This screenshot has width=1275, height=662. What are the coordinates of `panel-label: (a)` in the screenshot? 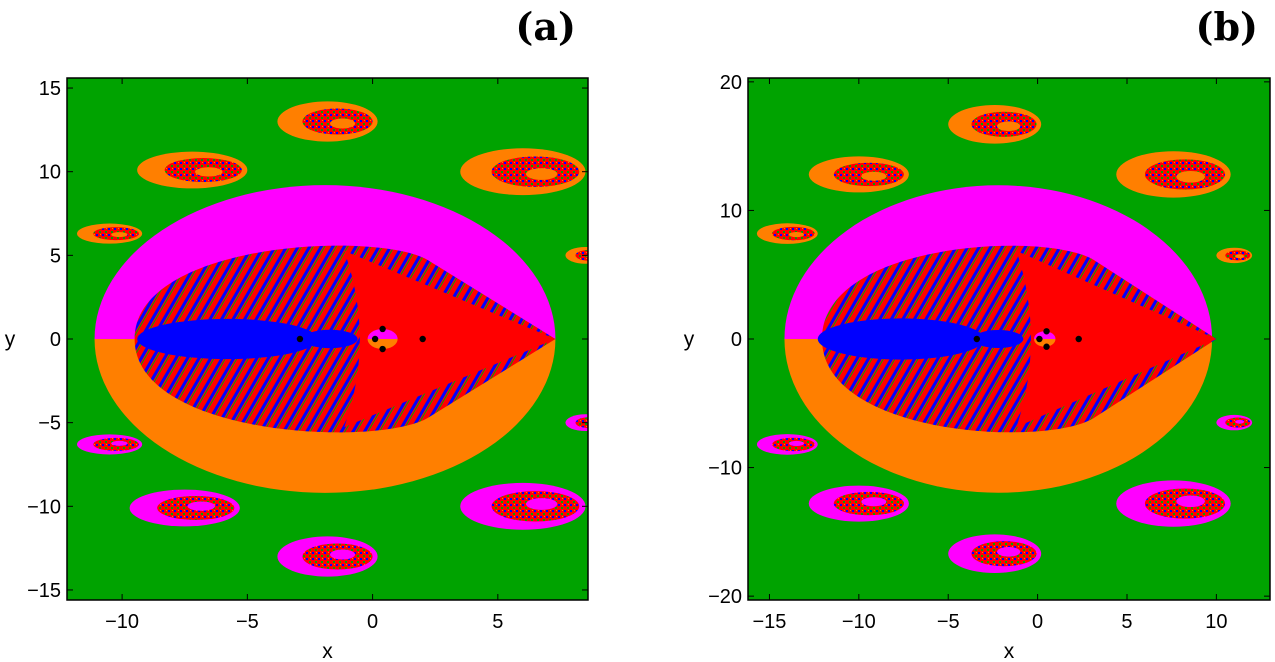 It's located at (545, 26).